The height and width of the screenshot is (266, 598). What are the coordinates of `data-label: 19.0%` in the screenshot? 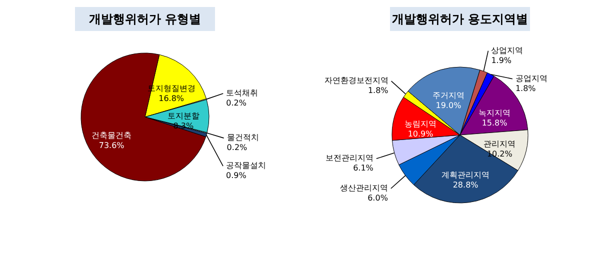 It's located at (449, 105).